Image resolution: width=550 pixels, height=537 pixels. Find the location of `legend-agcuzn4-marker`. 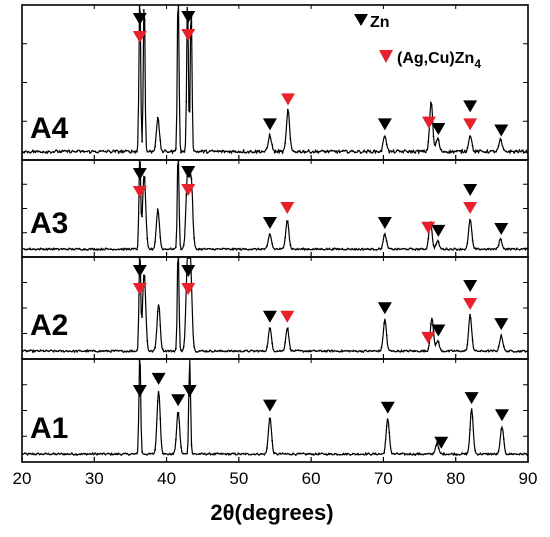

legend-agcuzn4-marker is located at coordinates (386, 56).